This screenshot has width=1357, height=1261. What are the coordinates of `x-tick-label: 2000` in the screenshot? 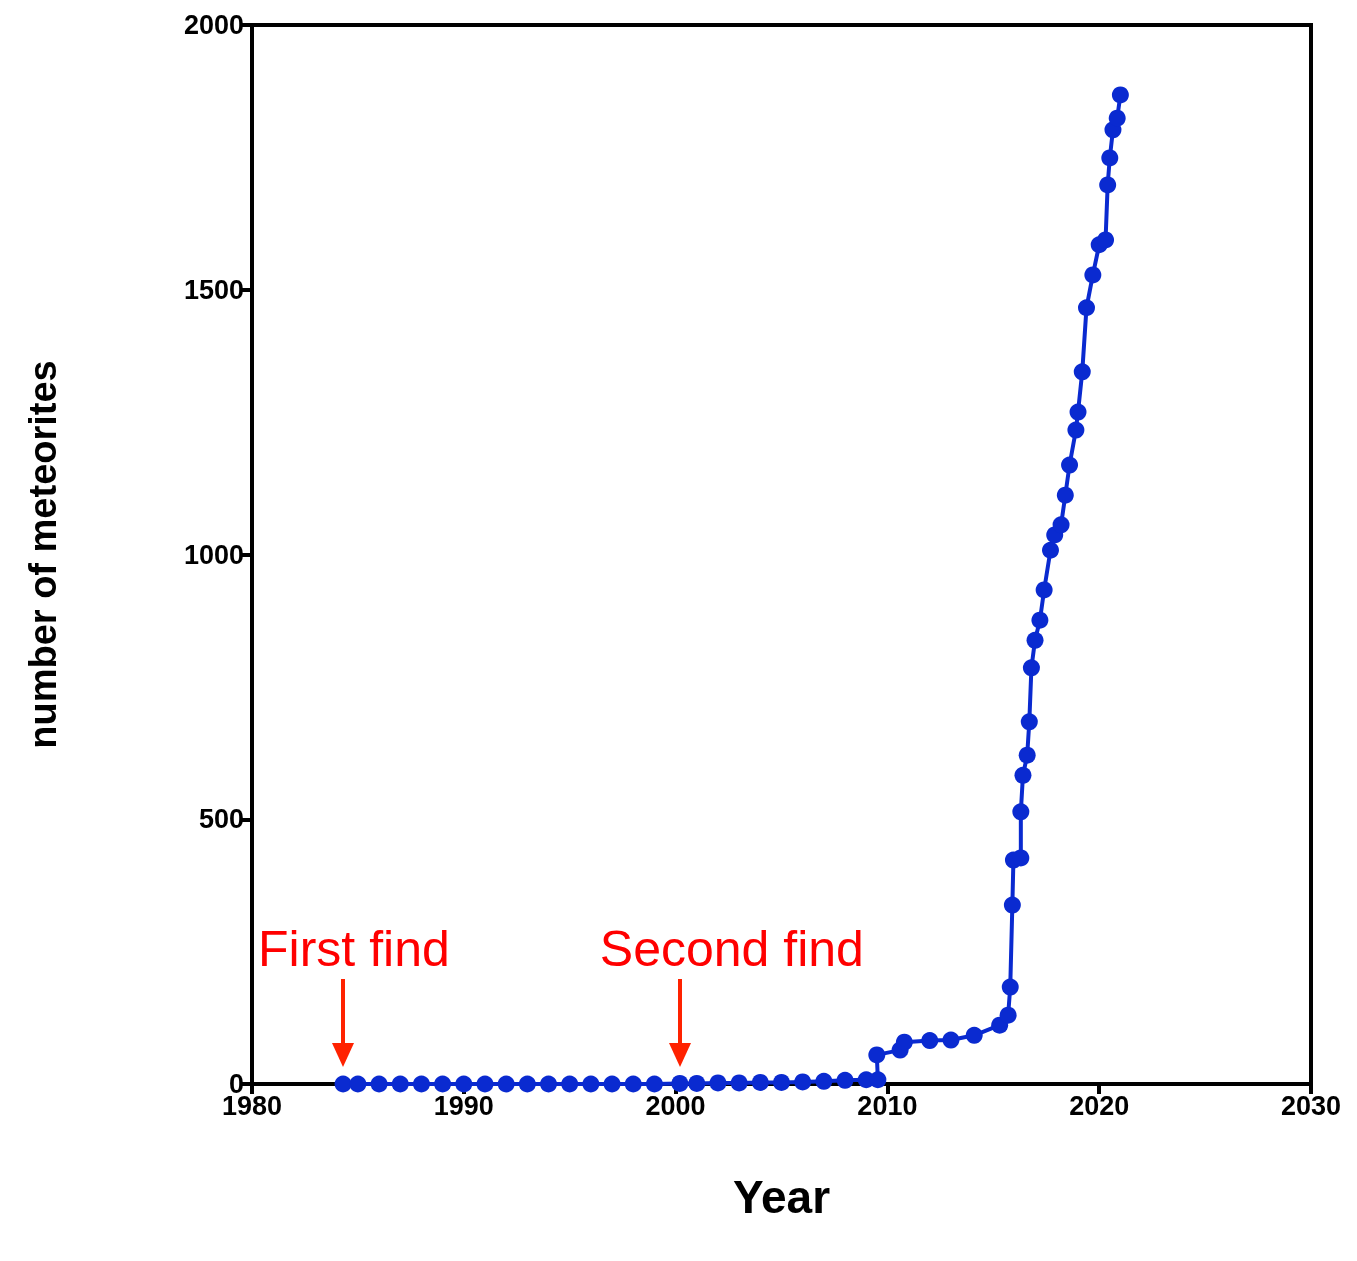 It's located at (675, 1105).